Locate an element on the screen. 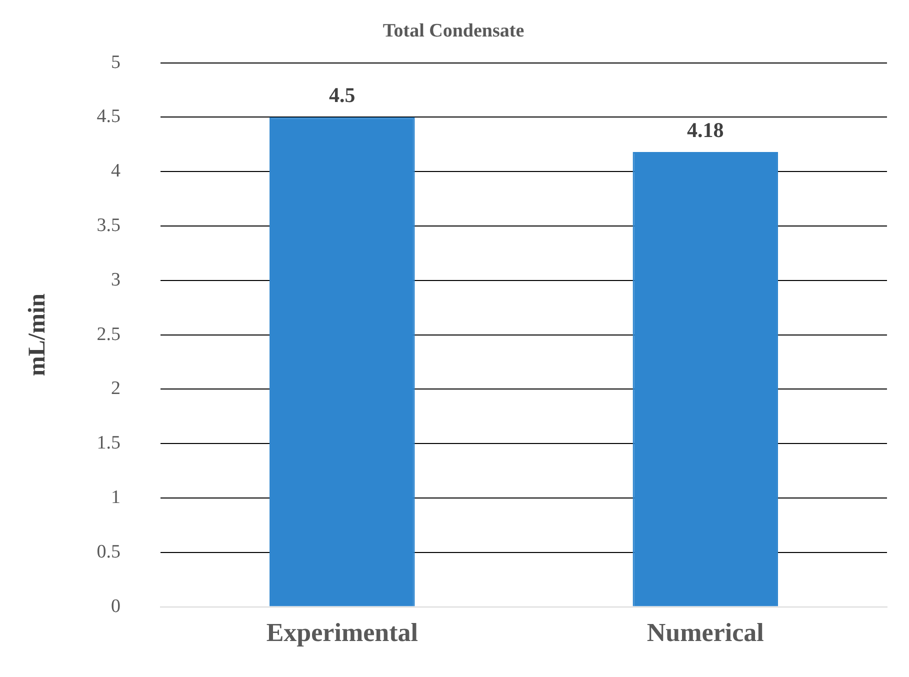  chart-title: Total Condensate is located at coordinates (453, 31).